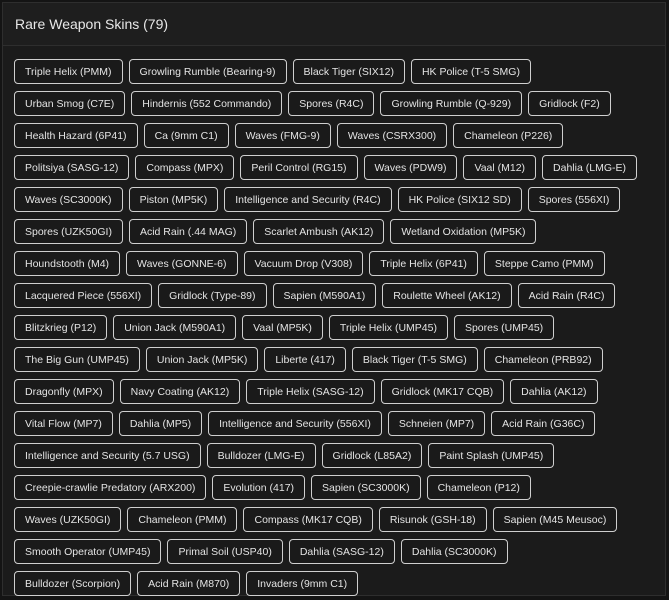 The height and width of the screenshot is (600, 669). I want to click on skin-button: Intelligence and Security (R4C), so click(308, 199).